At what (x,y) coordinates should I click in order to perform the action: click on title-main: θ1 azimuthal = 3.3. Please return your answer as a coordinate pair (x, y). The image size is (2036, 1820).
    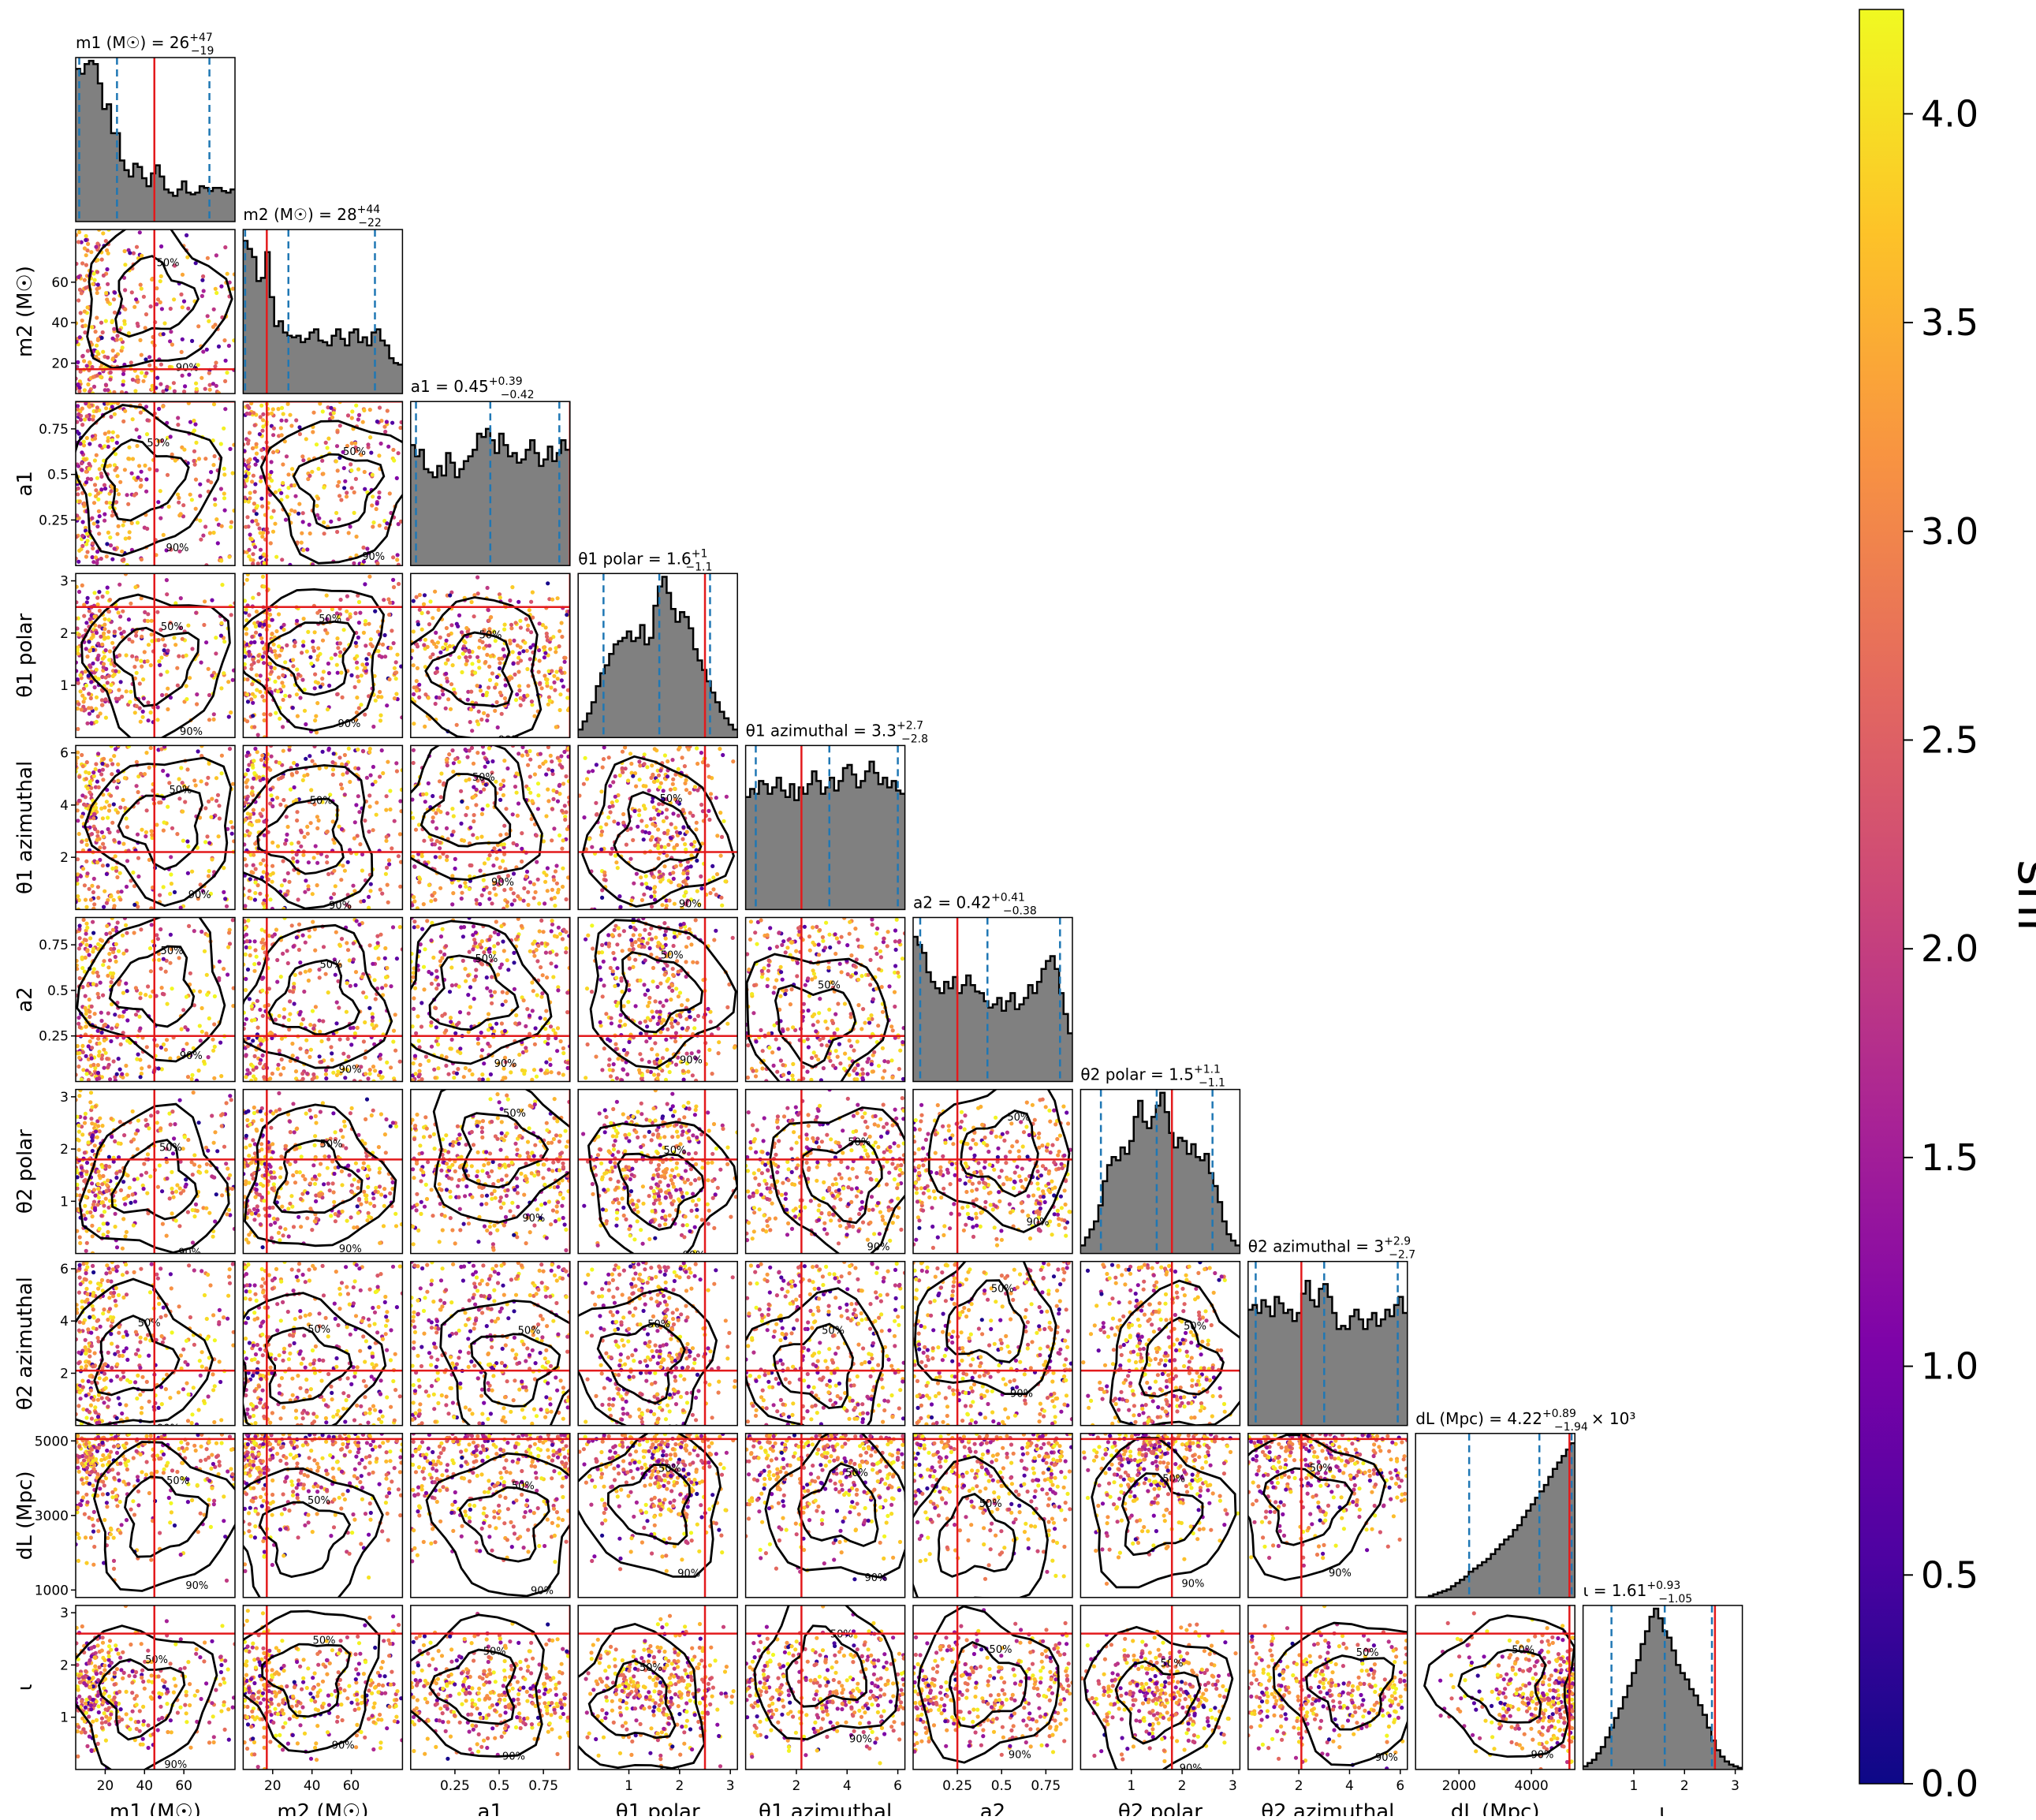
    Looking at the image, I should click on (821, 730).